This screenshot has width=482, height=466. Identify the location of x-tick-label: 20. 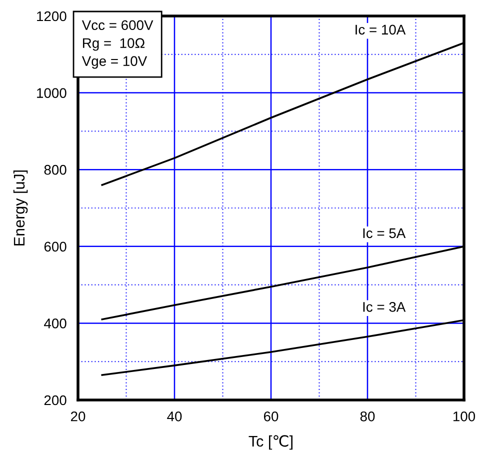
(78, 416).